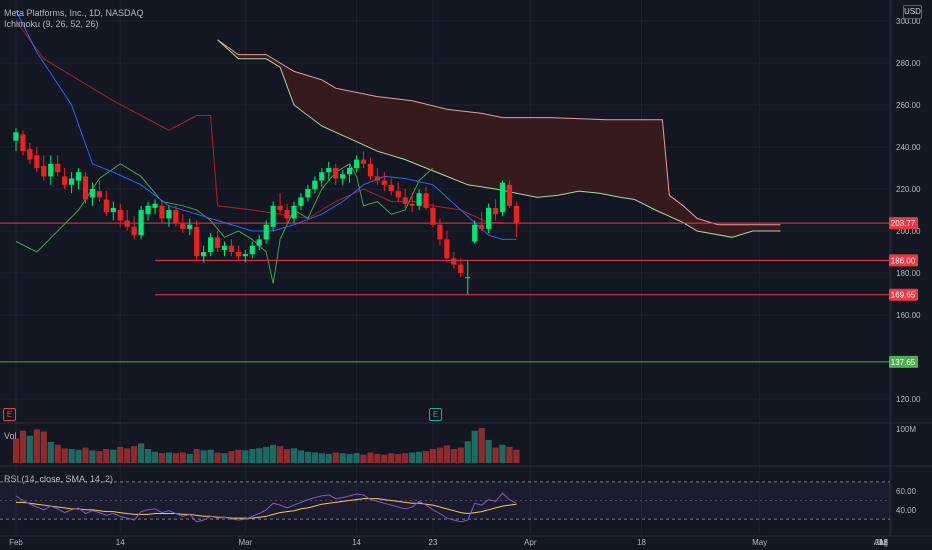 The width and height of the screenshot is (932, 550). I want to click on ichimoku-legend: Ichimoku (9, 26, 52, 26), so click(51, 24).